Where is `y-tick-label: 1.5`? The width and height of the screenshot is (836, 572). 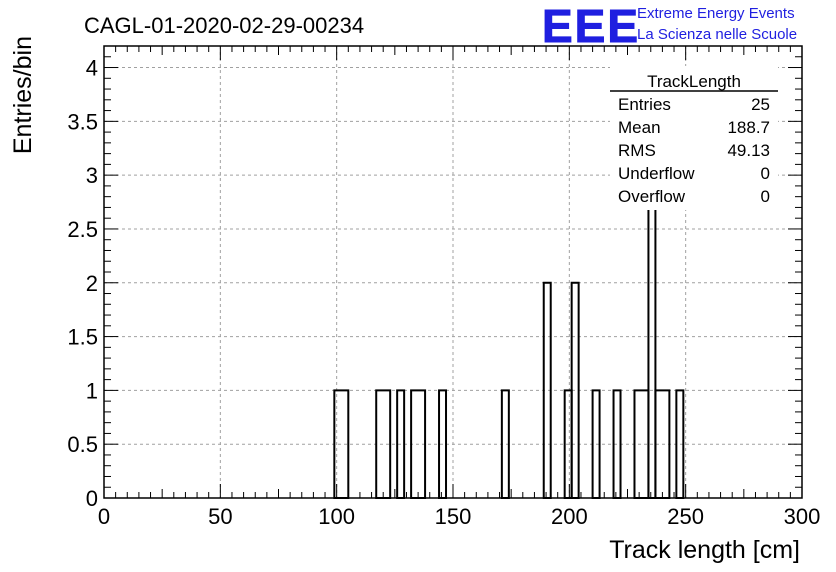
y-tick-label: 1.5 is located at coordinates (82, 337).